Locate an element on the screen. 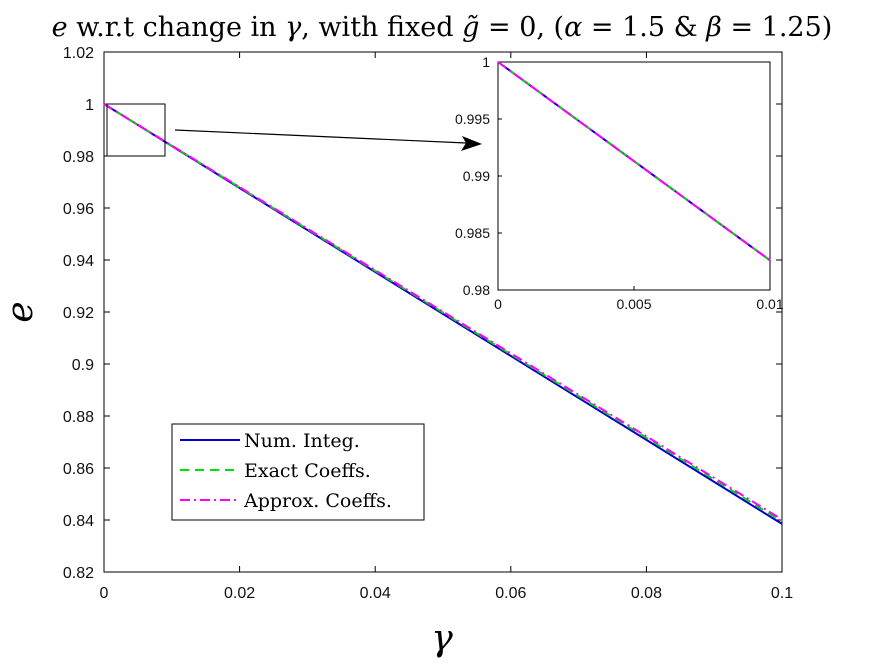 The width and height of the screenshot is (885, 669). x-axis-label: γ is located at coordinates (442, 638).